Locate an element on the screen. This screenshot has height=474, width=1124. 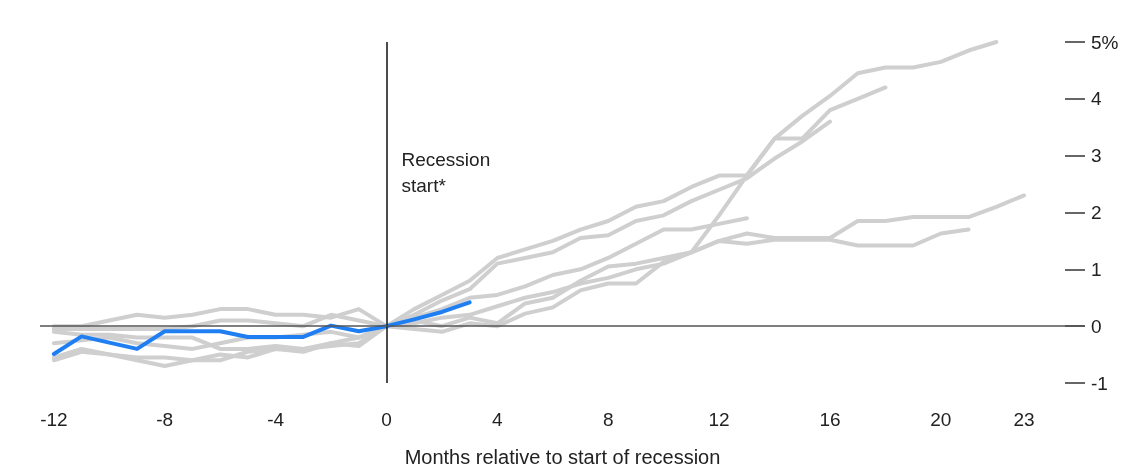
x-tick-label: 16 is located at coordinates (830, 419).